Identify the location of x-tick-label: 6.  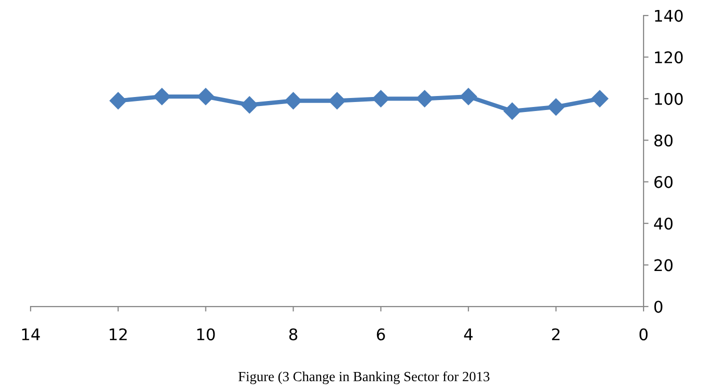
(380, 334).